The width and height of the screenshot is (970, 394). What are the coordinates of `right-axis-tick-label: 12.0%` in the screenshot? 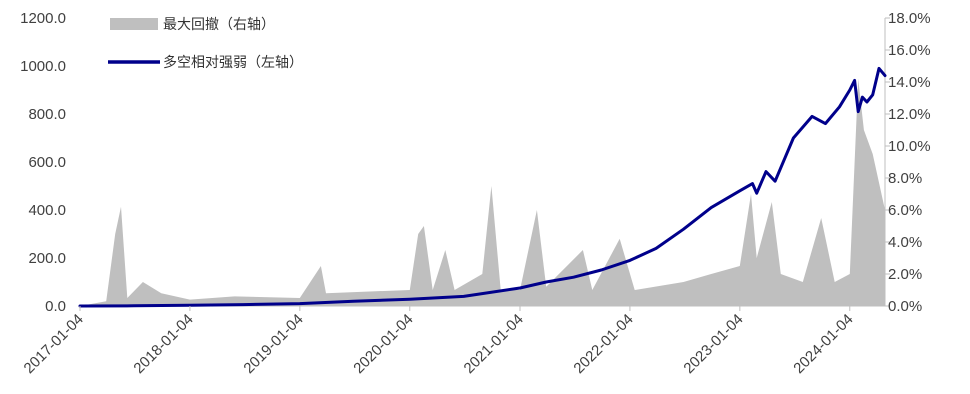 It's located at (909, 114).